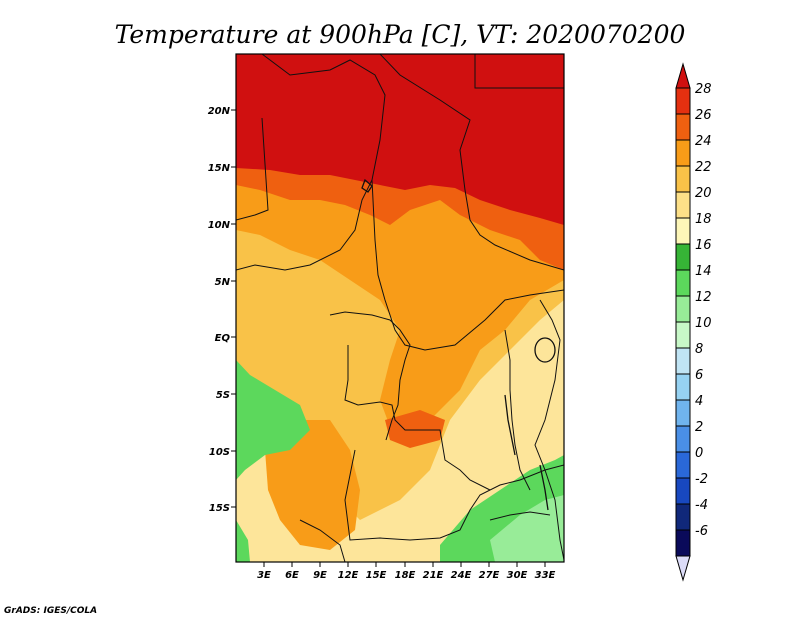  What do you see at coordinates (519, 71) in the screenshot?
I see `boundary-east` at bounding box center [519, 71].